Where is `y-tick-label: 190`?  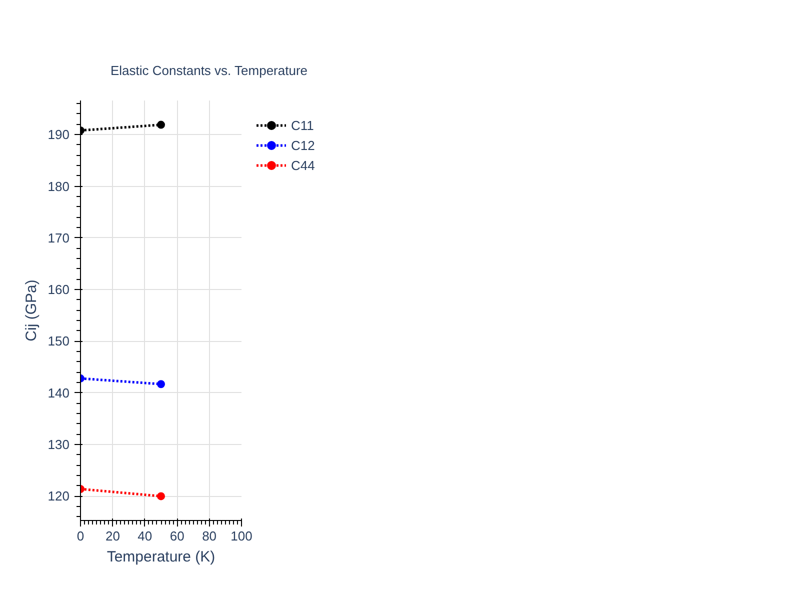
y-tick-label: 190 is located at coordinates (59, 134).